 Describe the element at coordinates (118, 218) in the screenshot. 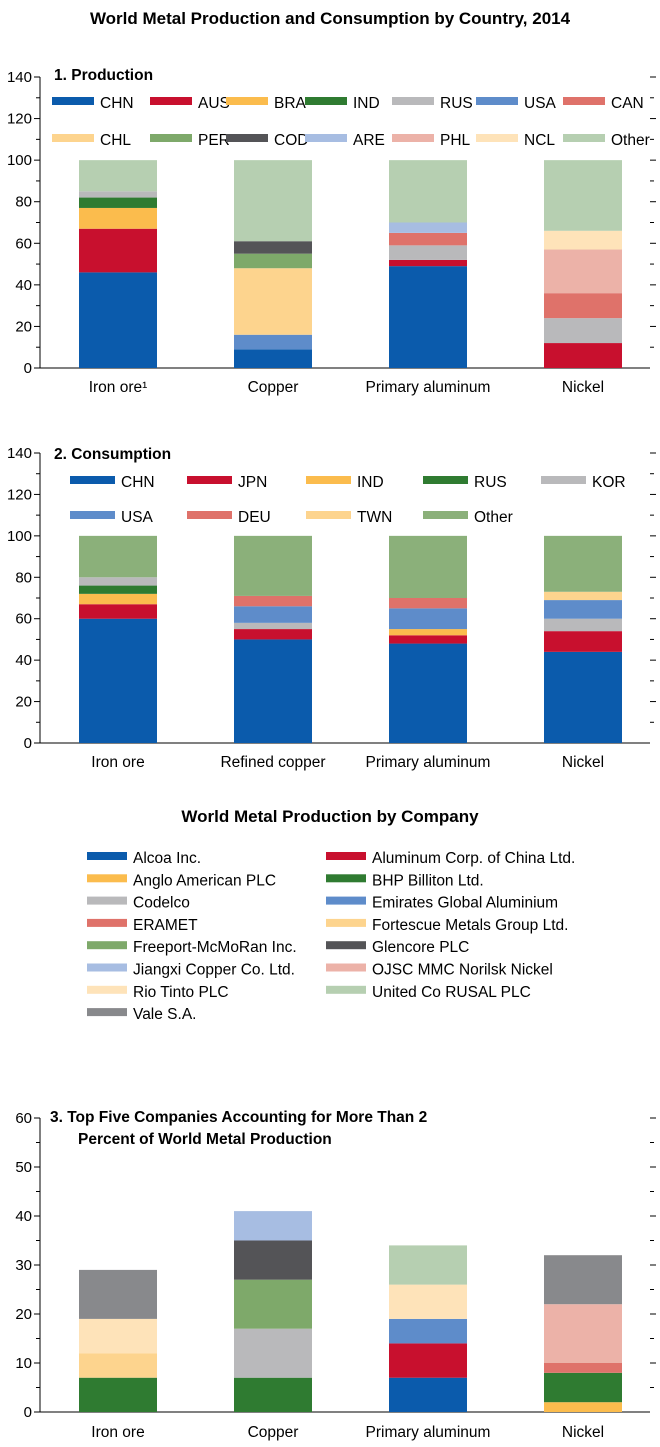

I see `bar-segment-bra` at that location.